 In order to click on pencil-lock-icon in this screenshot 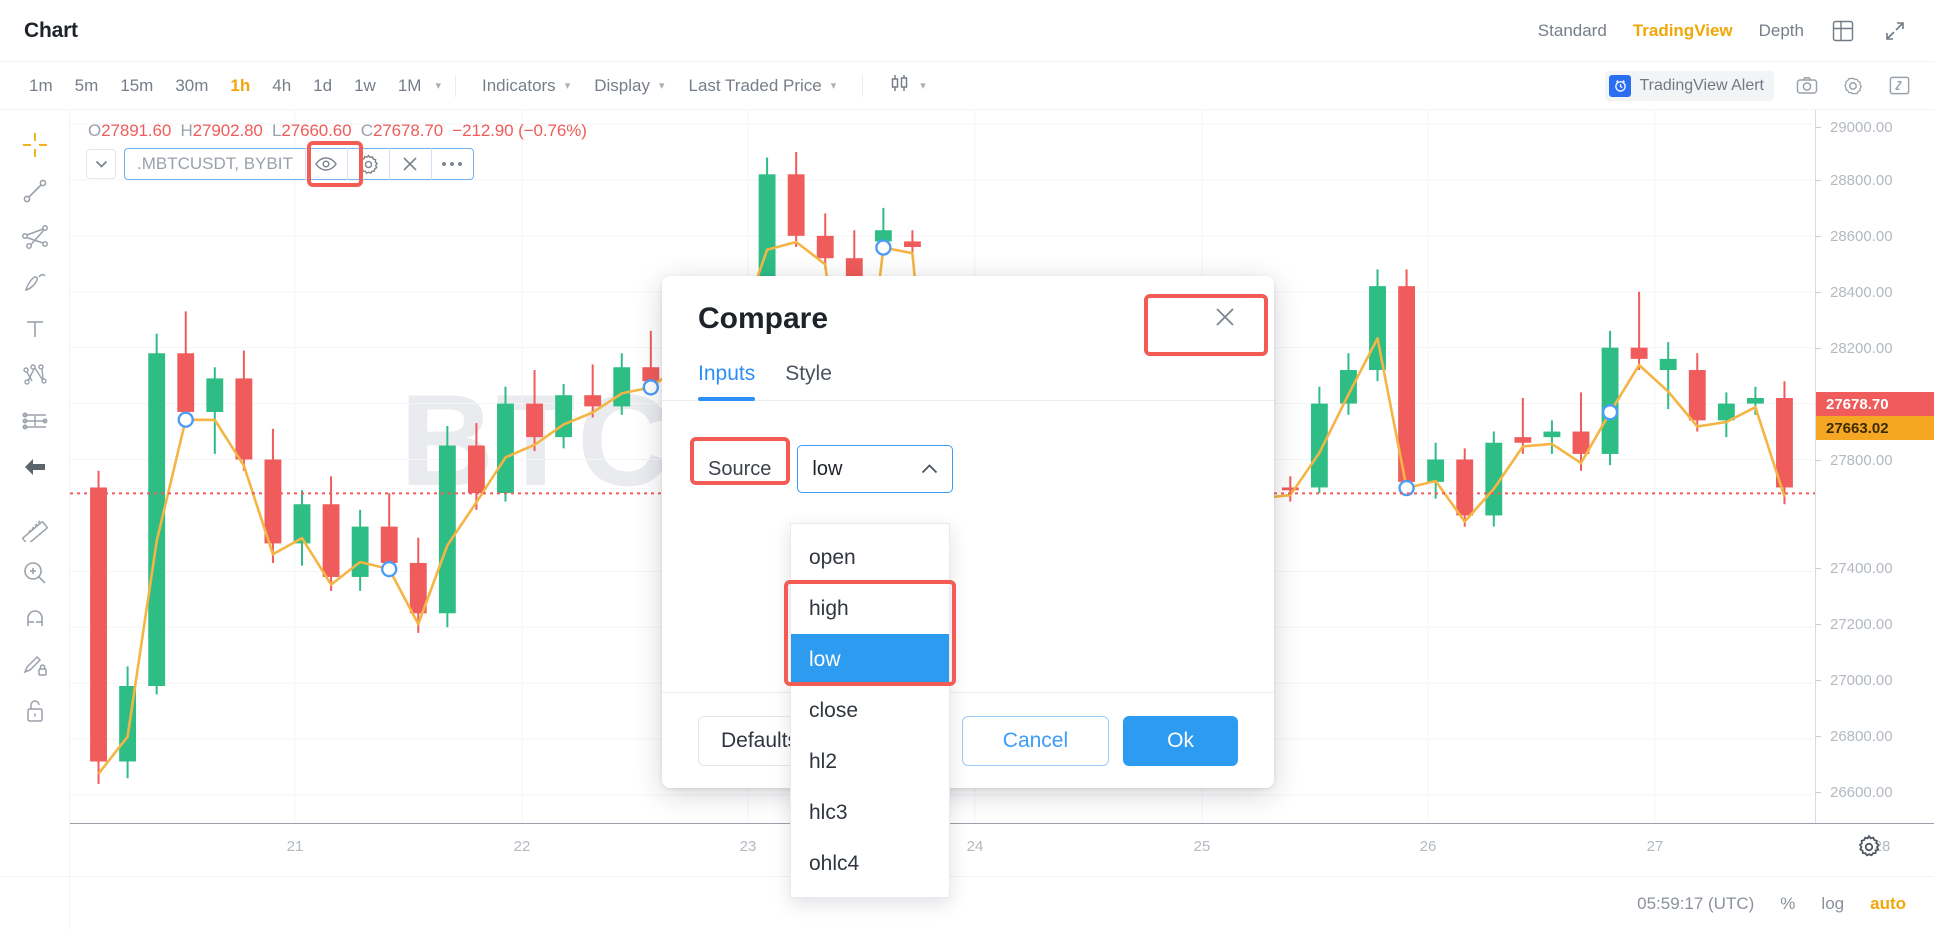, I will do `click(35, 665)`.